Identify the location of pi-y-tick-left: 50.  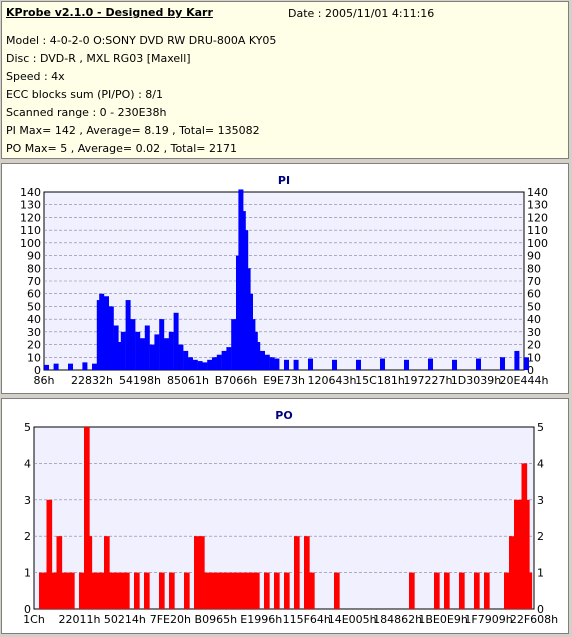
(34, 306).